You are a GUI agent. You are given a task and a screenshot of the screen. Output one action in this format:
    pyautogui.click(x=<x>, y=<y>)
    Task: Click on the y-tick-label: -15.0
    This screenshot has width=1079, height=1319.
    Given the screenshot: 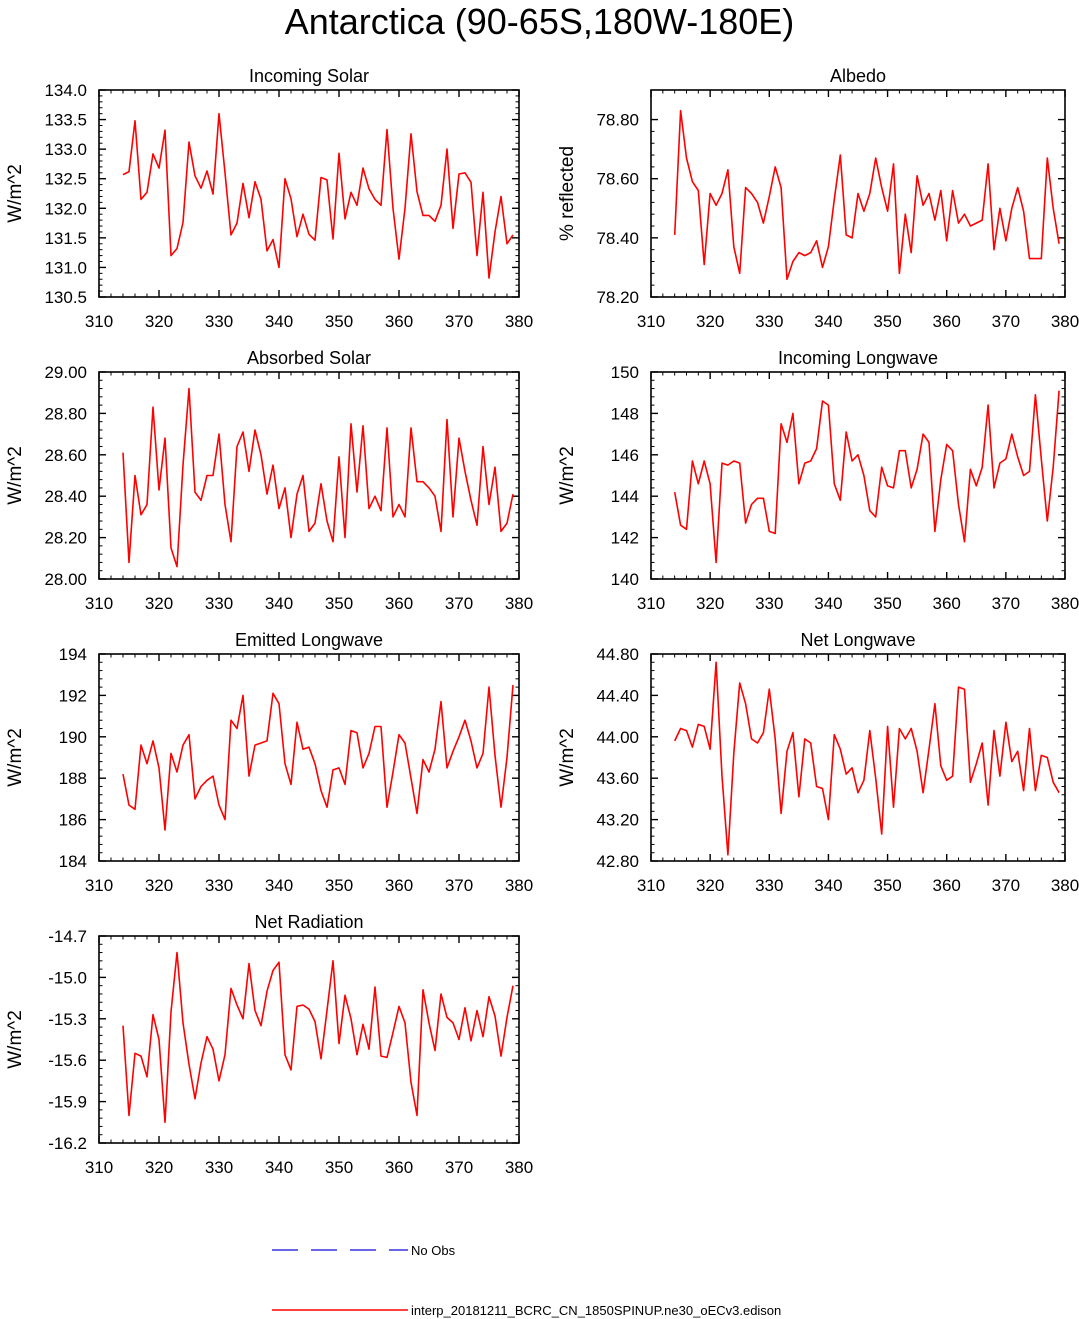 What is the action you would take?
    pyautogui.click(x=67, y=977)
    